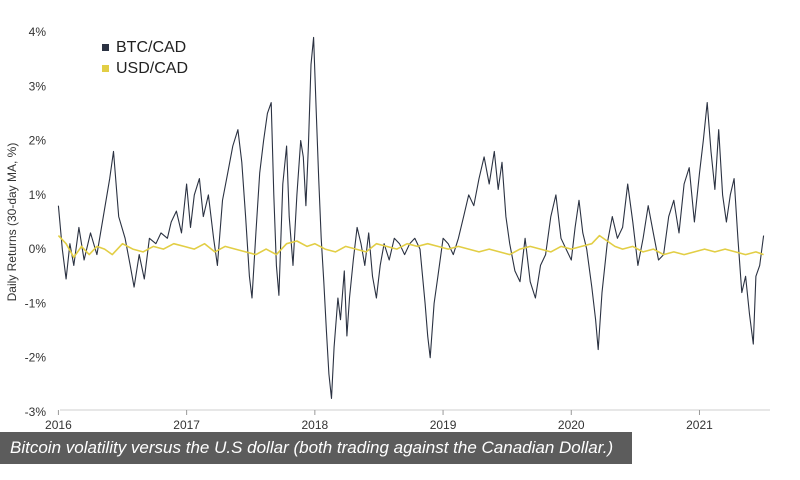 The width and height of the screenshot is (800, 480). What do you see at coordinates (443, 425) in the screenshot?
I see `x-tick-label: 2019` at bounding box center [443, 425].